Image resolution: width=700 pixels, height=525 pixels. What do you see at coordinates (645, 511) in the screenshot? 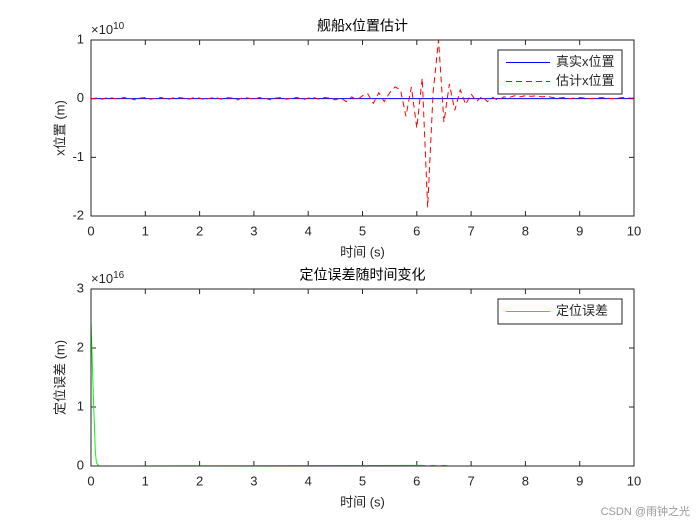
I see `watermark: CSDN @雨钟之光` at bounding box center [645, 511].